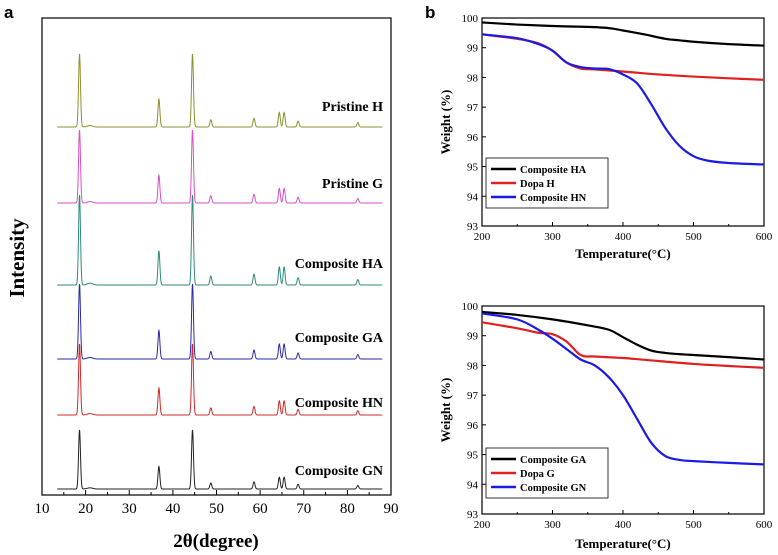 The image size is (778, 555). What do you see at coordinates (129, 509) in the screenshot?
I see `xrd-xtick-label: 30` at bounding box center [129, 509].